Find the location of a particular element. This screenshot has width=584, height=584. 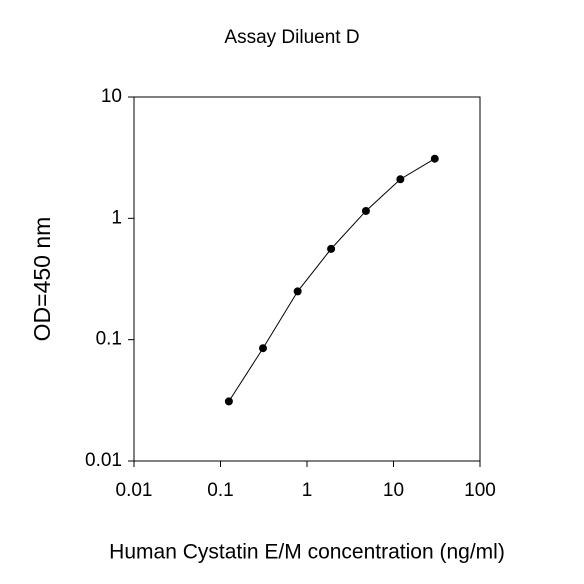

y-tick-label: 10 is located at coordinates (111, 96).